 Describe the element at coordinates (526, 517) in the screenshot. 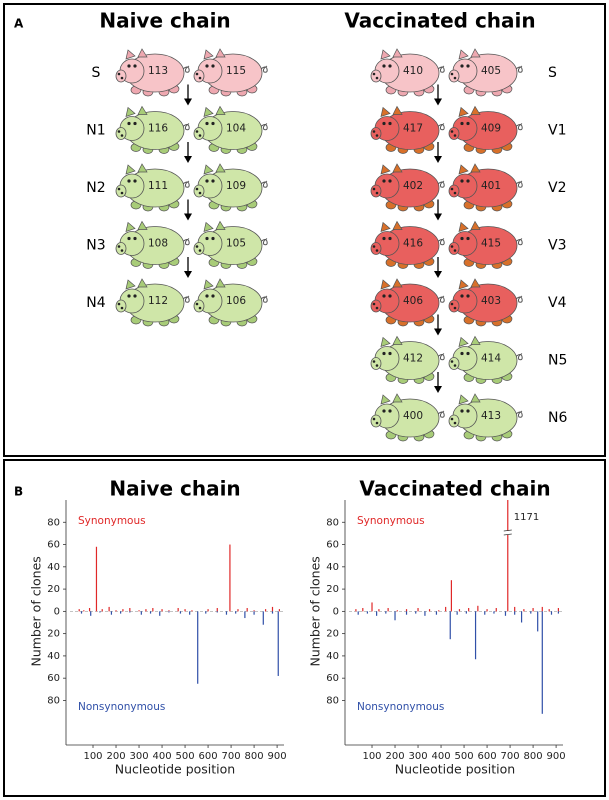

I see `data-label: 1171` at that location.